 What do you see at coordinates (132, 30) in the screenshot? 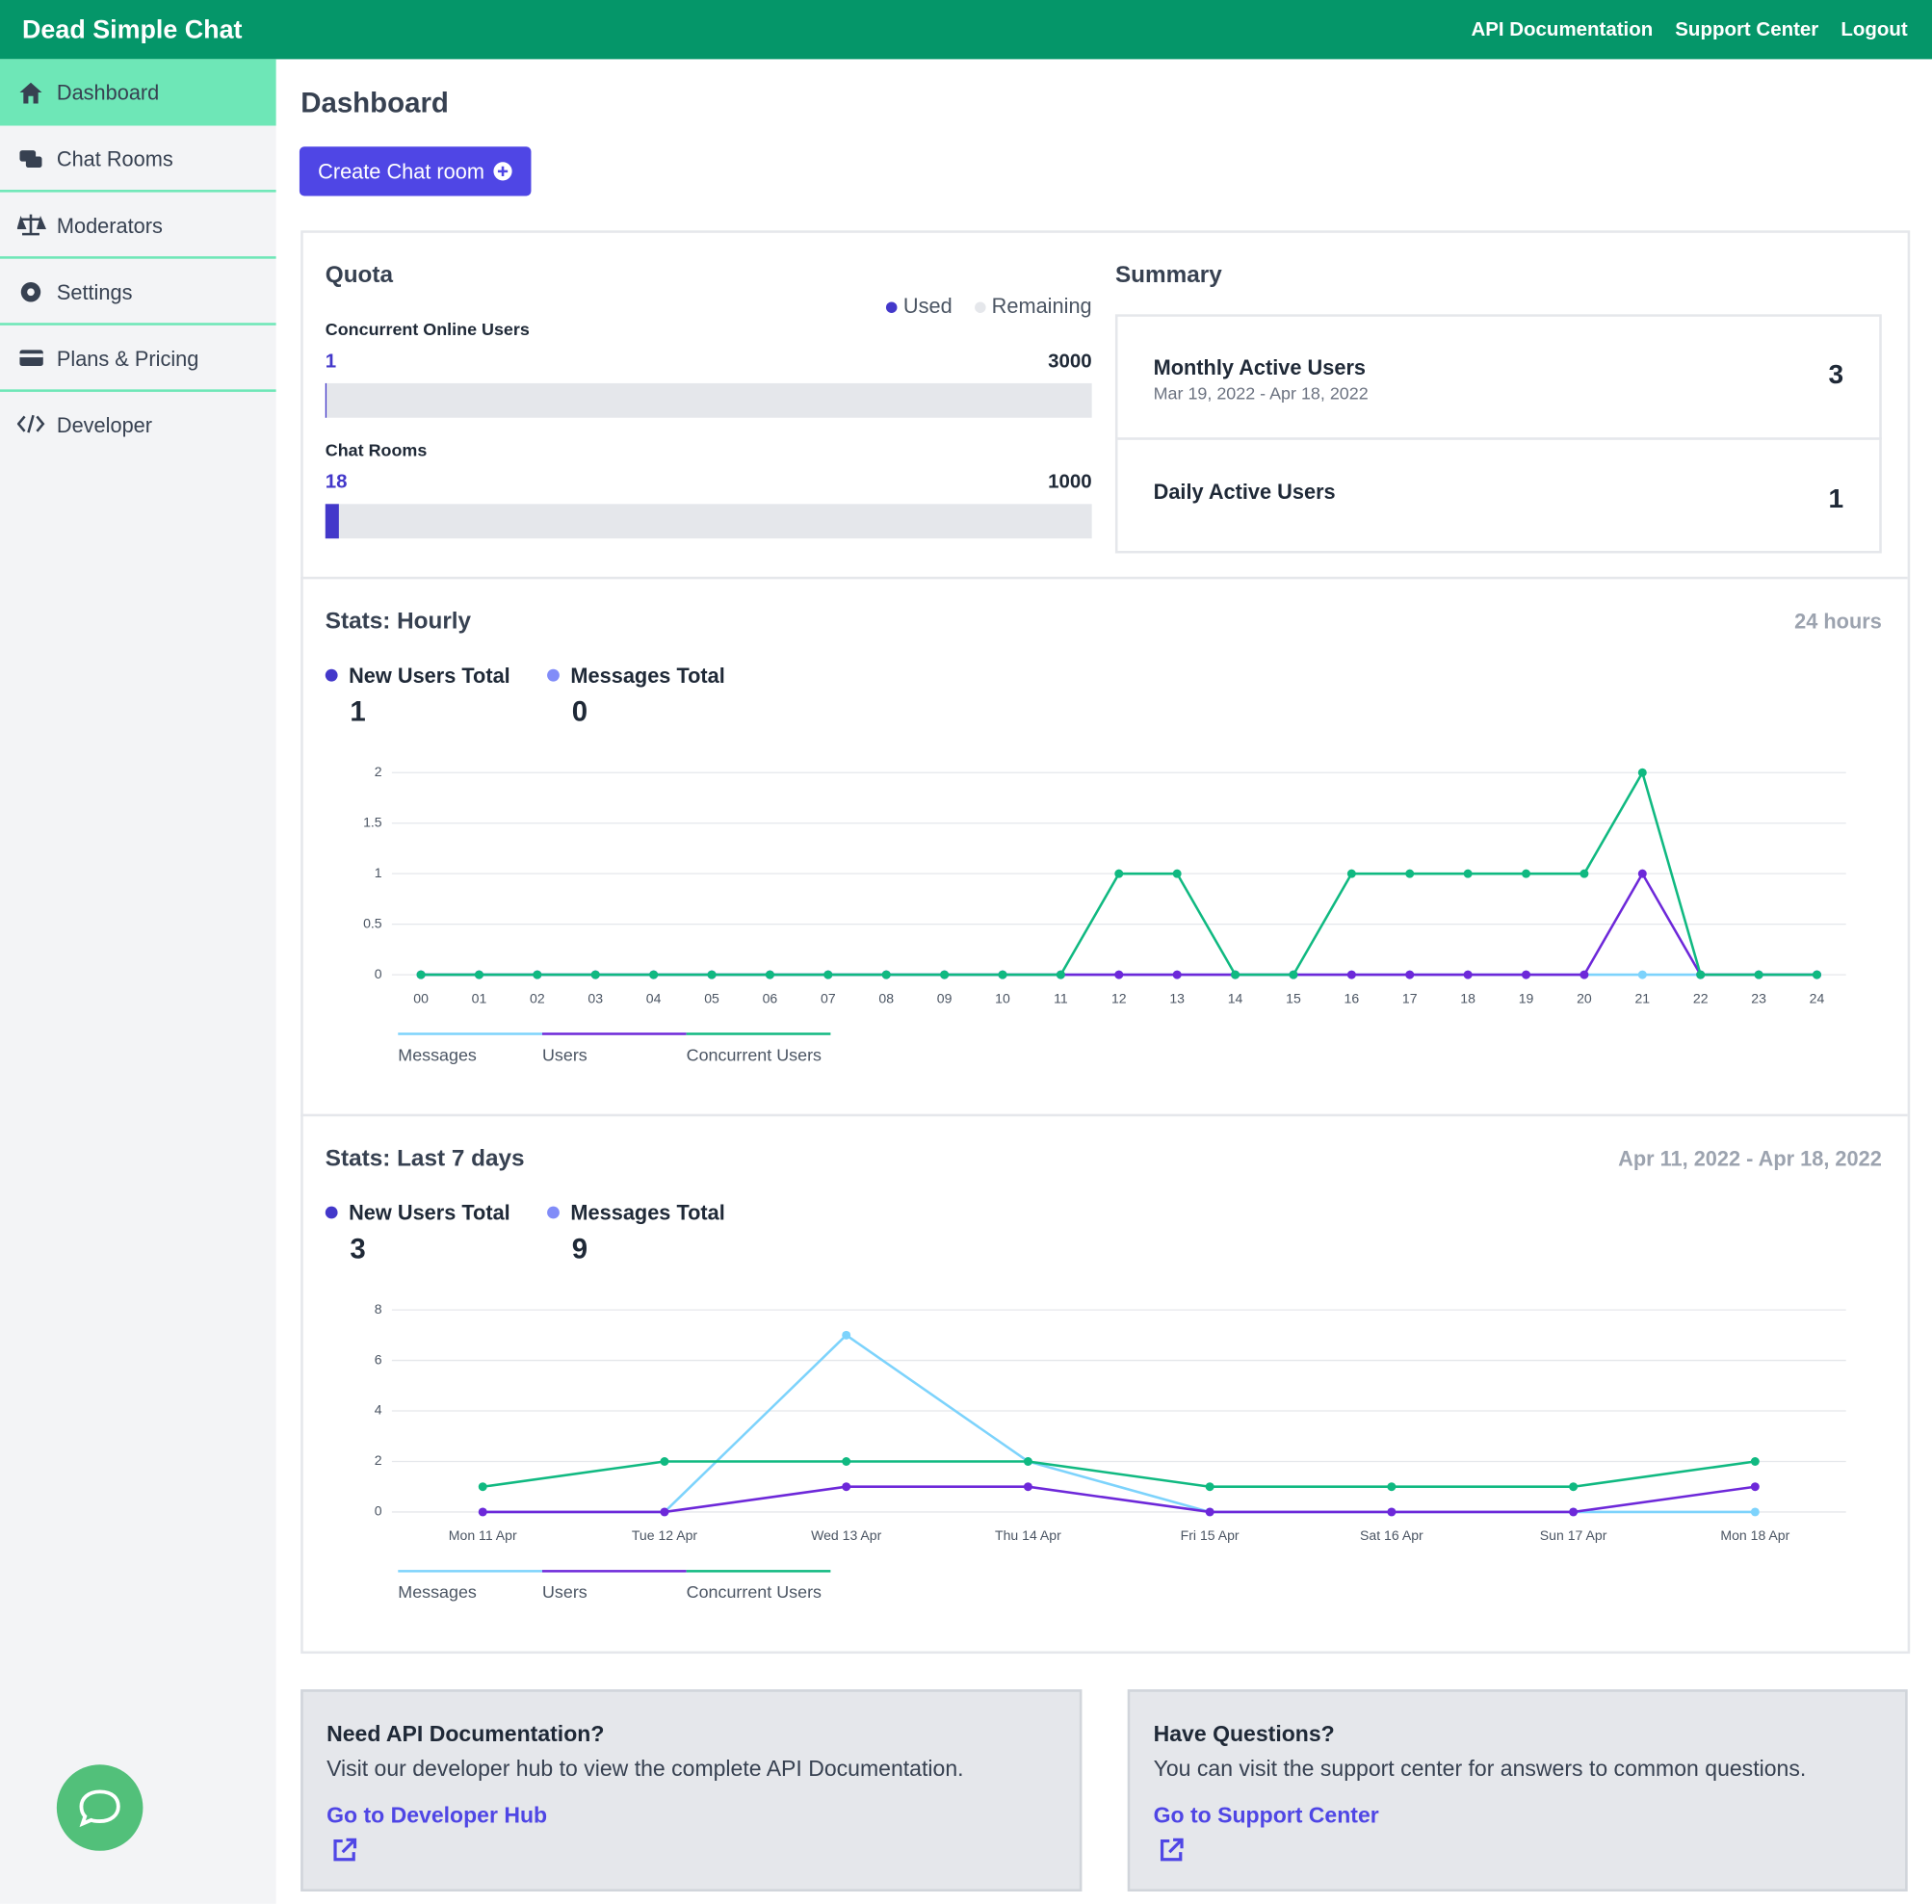
I see `brand: Dead Simple Chat` at bounding box center [132, 30].